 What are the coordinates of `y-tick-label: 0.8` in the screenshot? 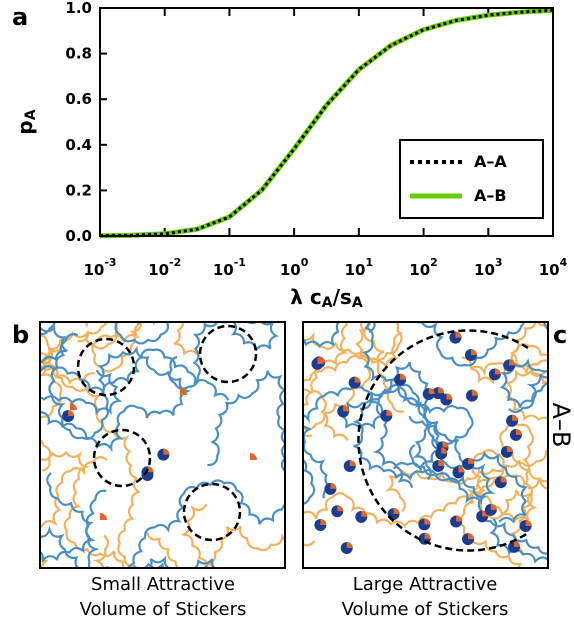 It's located at (78, 53).